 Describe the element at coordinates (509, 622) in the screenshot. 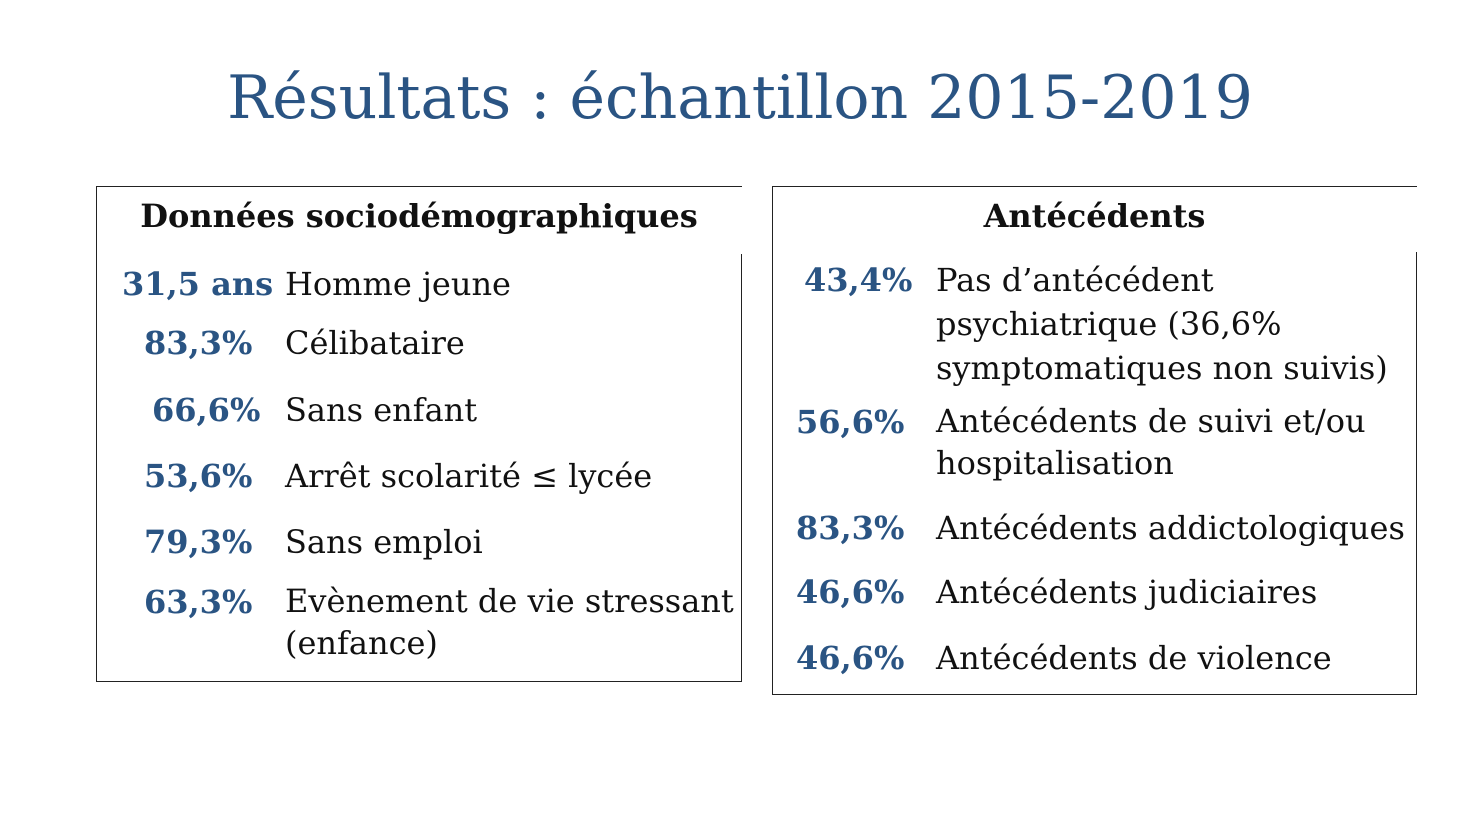

I see `stat-label: Evènement de vie stressant (enfance)` at that location.